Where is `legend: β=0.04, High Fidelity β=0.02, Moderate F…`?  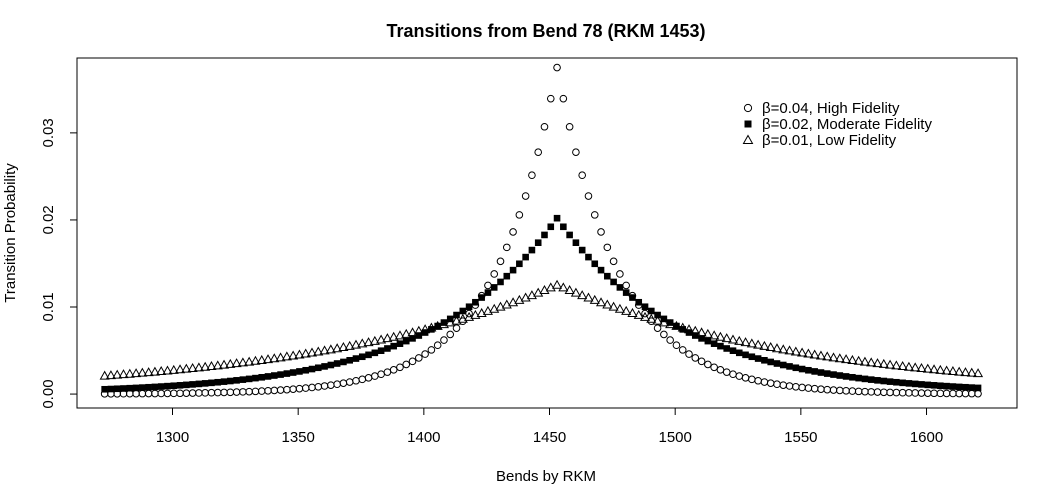
legend: β=0.04, High Fidelity β=0.02, Moderate F… is located at coordinates (837, 124).